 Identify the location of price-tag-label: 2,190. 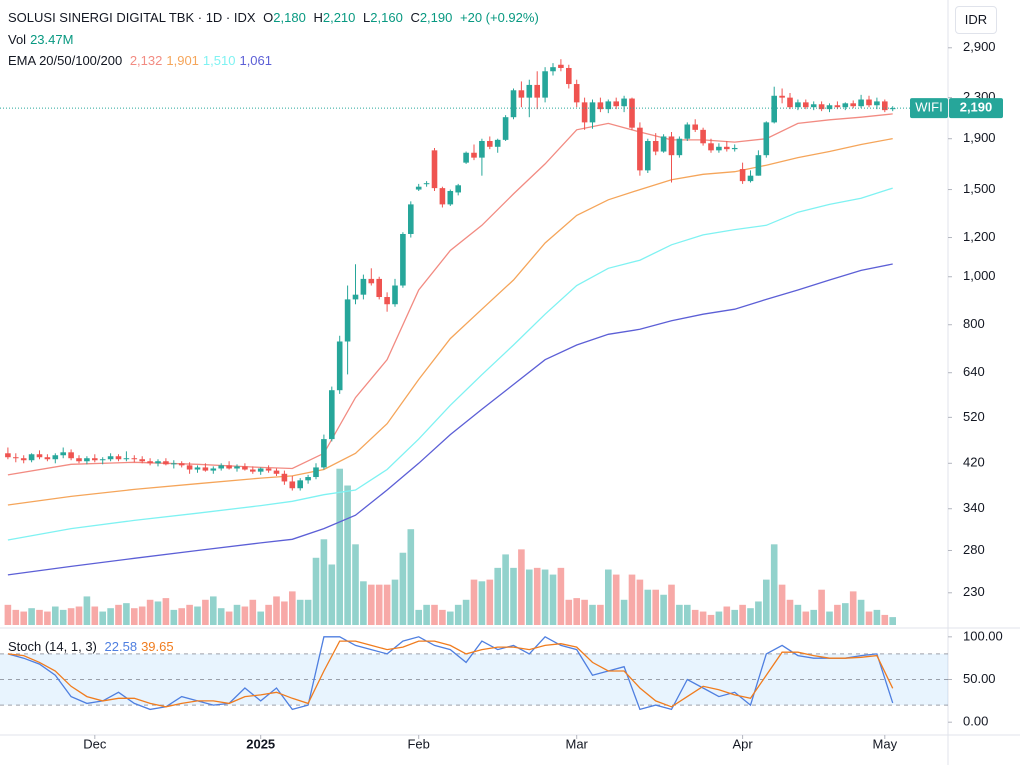
(976, 107).